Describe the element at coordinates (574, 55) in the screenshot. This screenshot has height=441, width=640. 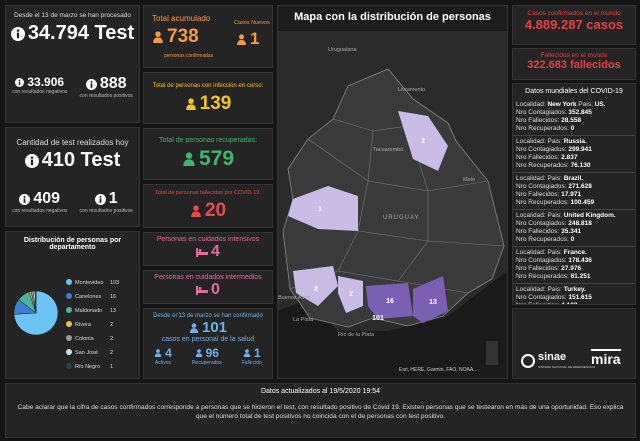
I see `label: Fallecidos en el mundo` at that location.